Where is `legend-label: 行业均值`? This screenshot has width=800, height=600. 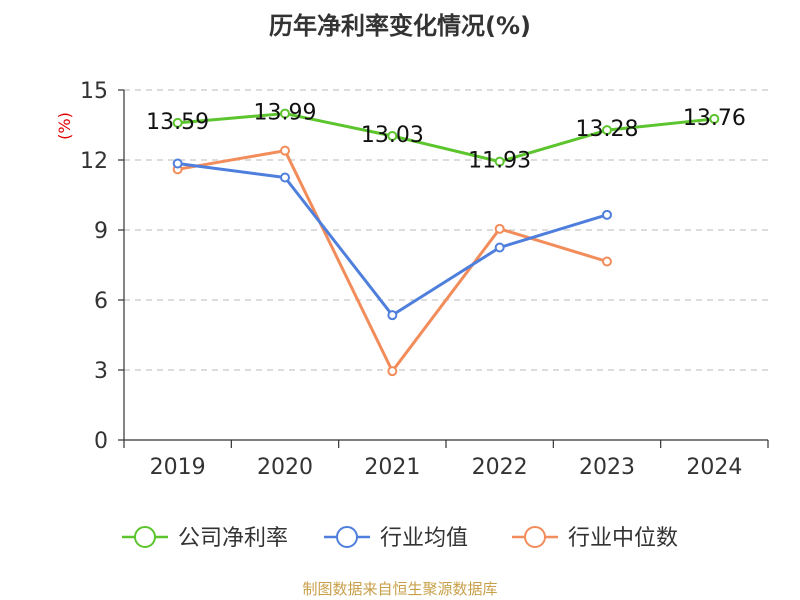
legend-label: 行业均值 is located at coordinates (424, 538).